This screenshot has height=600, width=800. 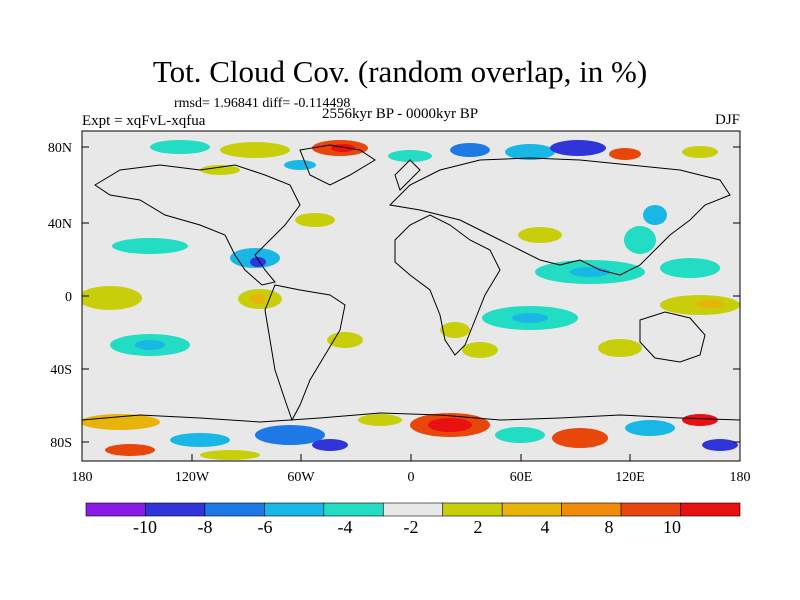 What do you see at coordinates (521, 477) in the screenshot?
I see `lon-label: 60E` at bounding box center [521, 477].